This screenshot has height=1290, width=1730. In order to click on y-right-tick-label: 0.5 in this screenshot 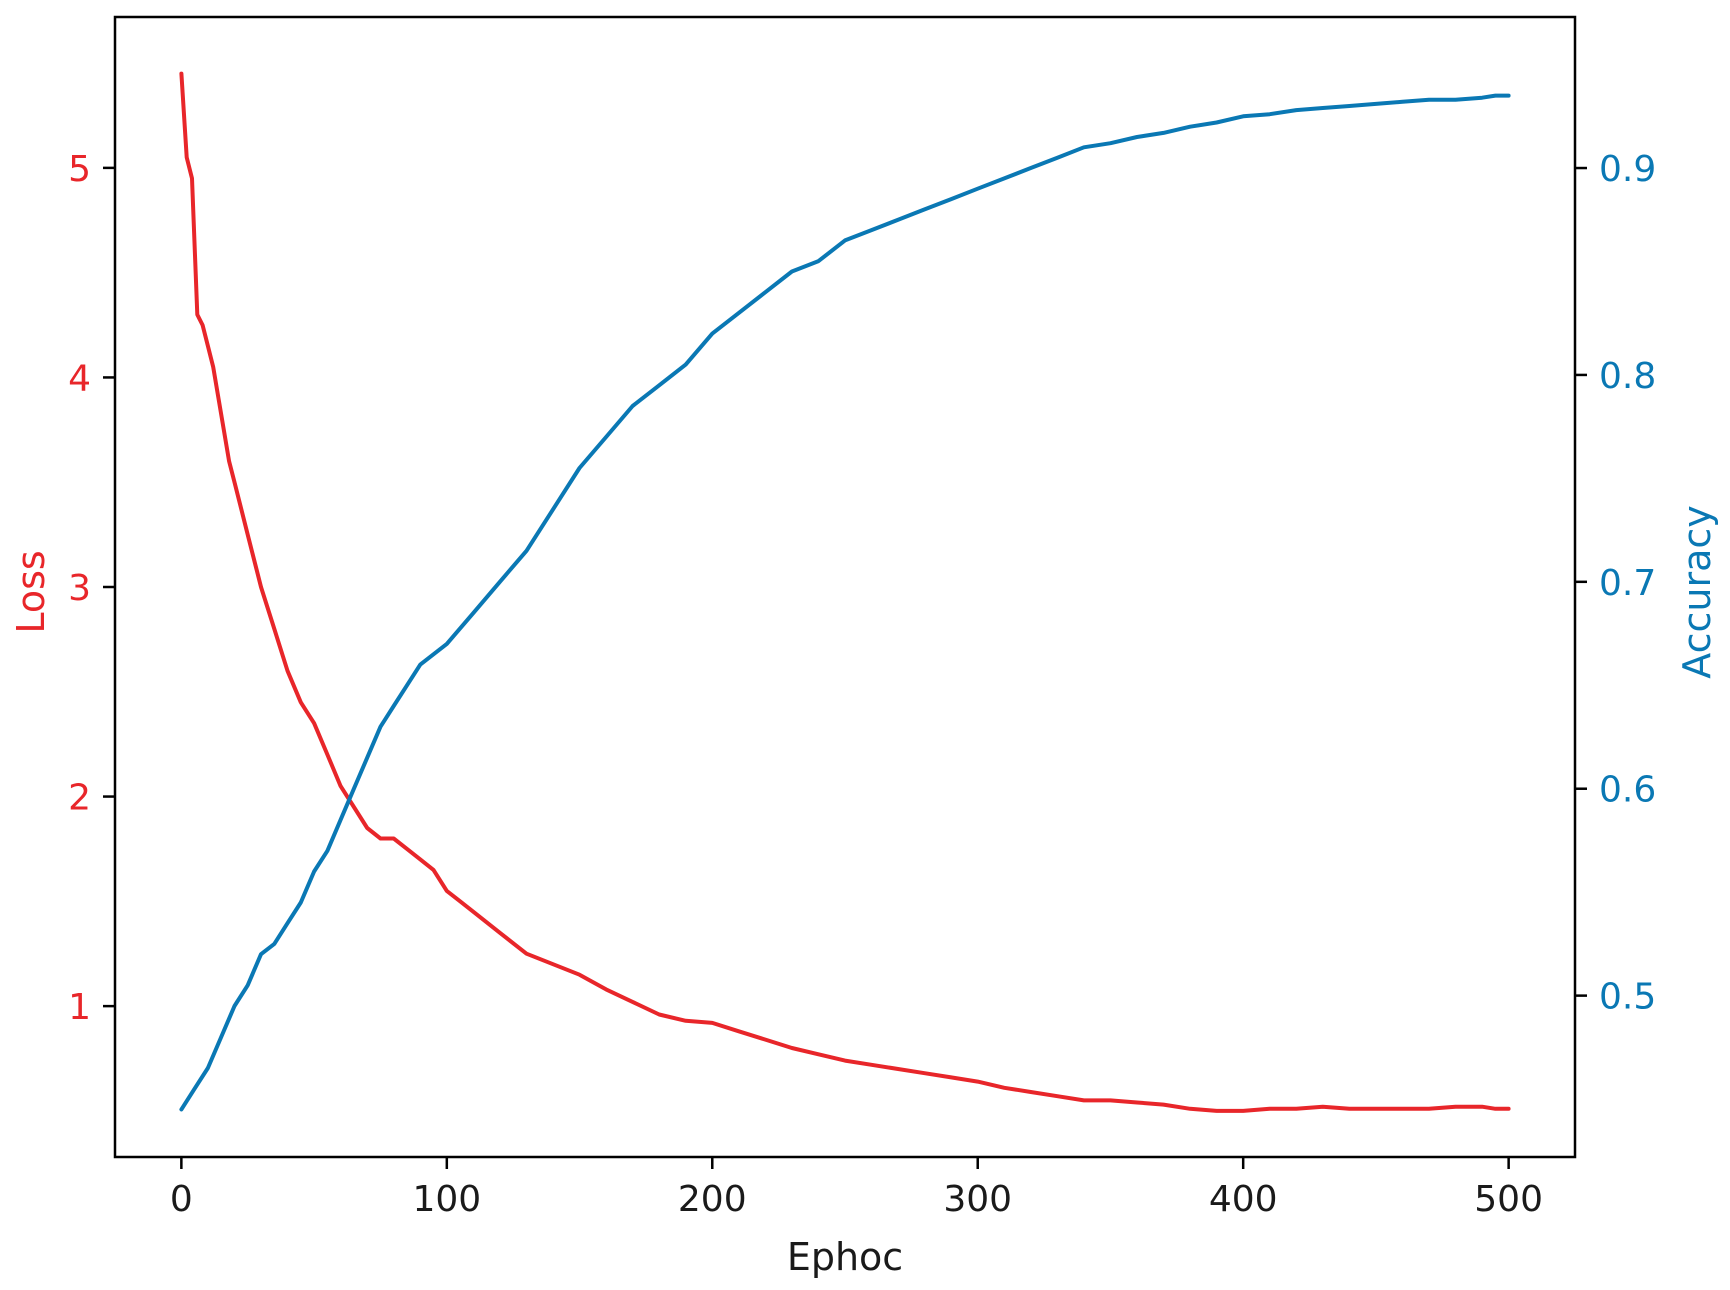, I will do `click(1627, 997)`.